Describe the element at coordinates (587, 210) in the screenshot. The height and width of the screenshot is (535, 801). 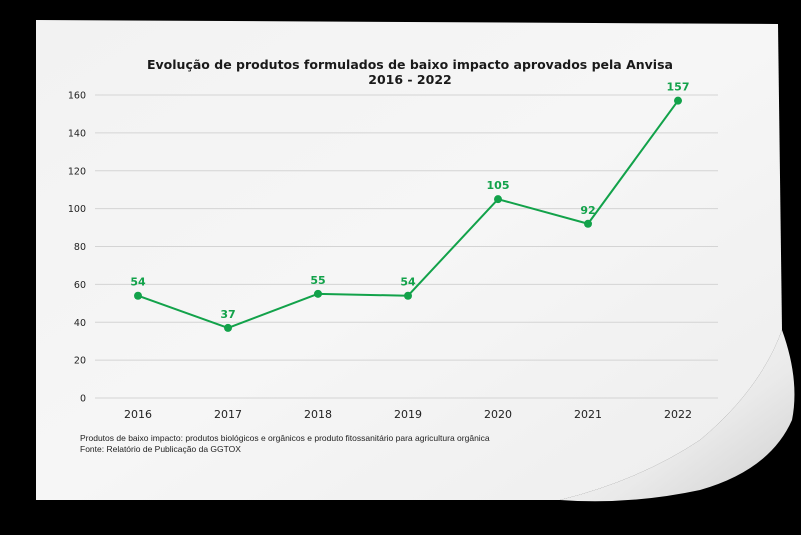
I see `data-label: 92` at that location.